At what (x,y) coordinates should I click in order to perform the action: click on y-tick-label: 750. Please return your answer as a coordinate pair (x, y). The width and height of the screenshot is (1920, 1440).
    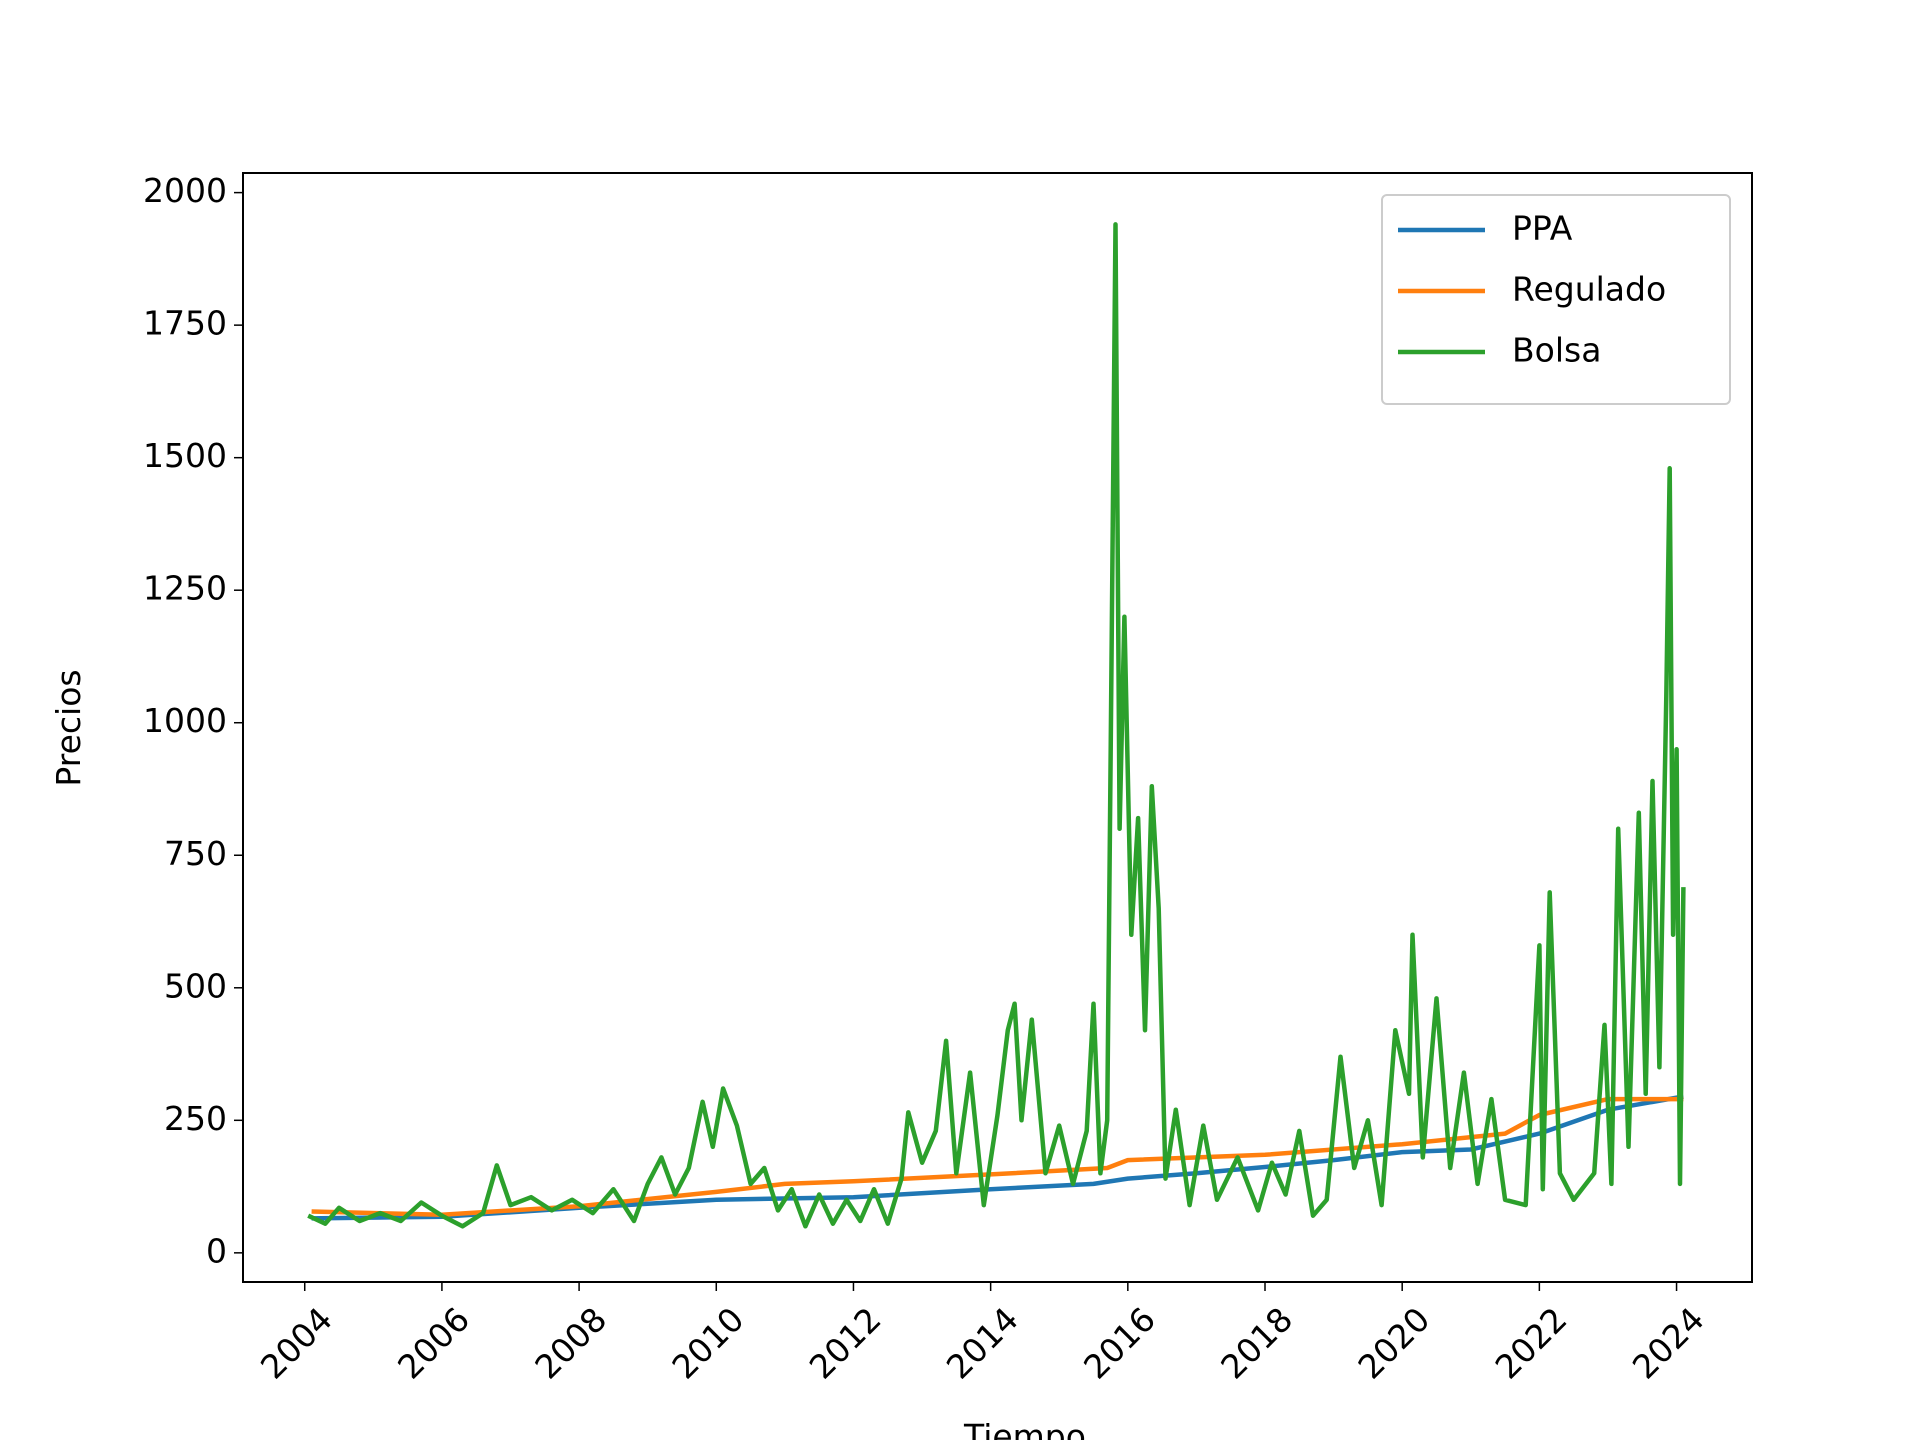
    Looking at the image, I should click on (195, 853).